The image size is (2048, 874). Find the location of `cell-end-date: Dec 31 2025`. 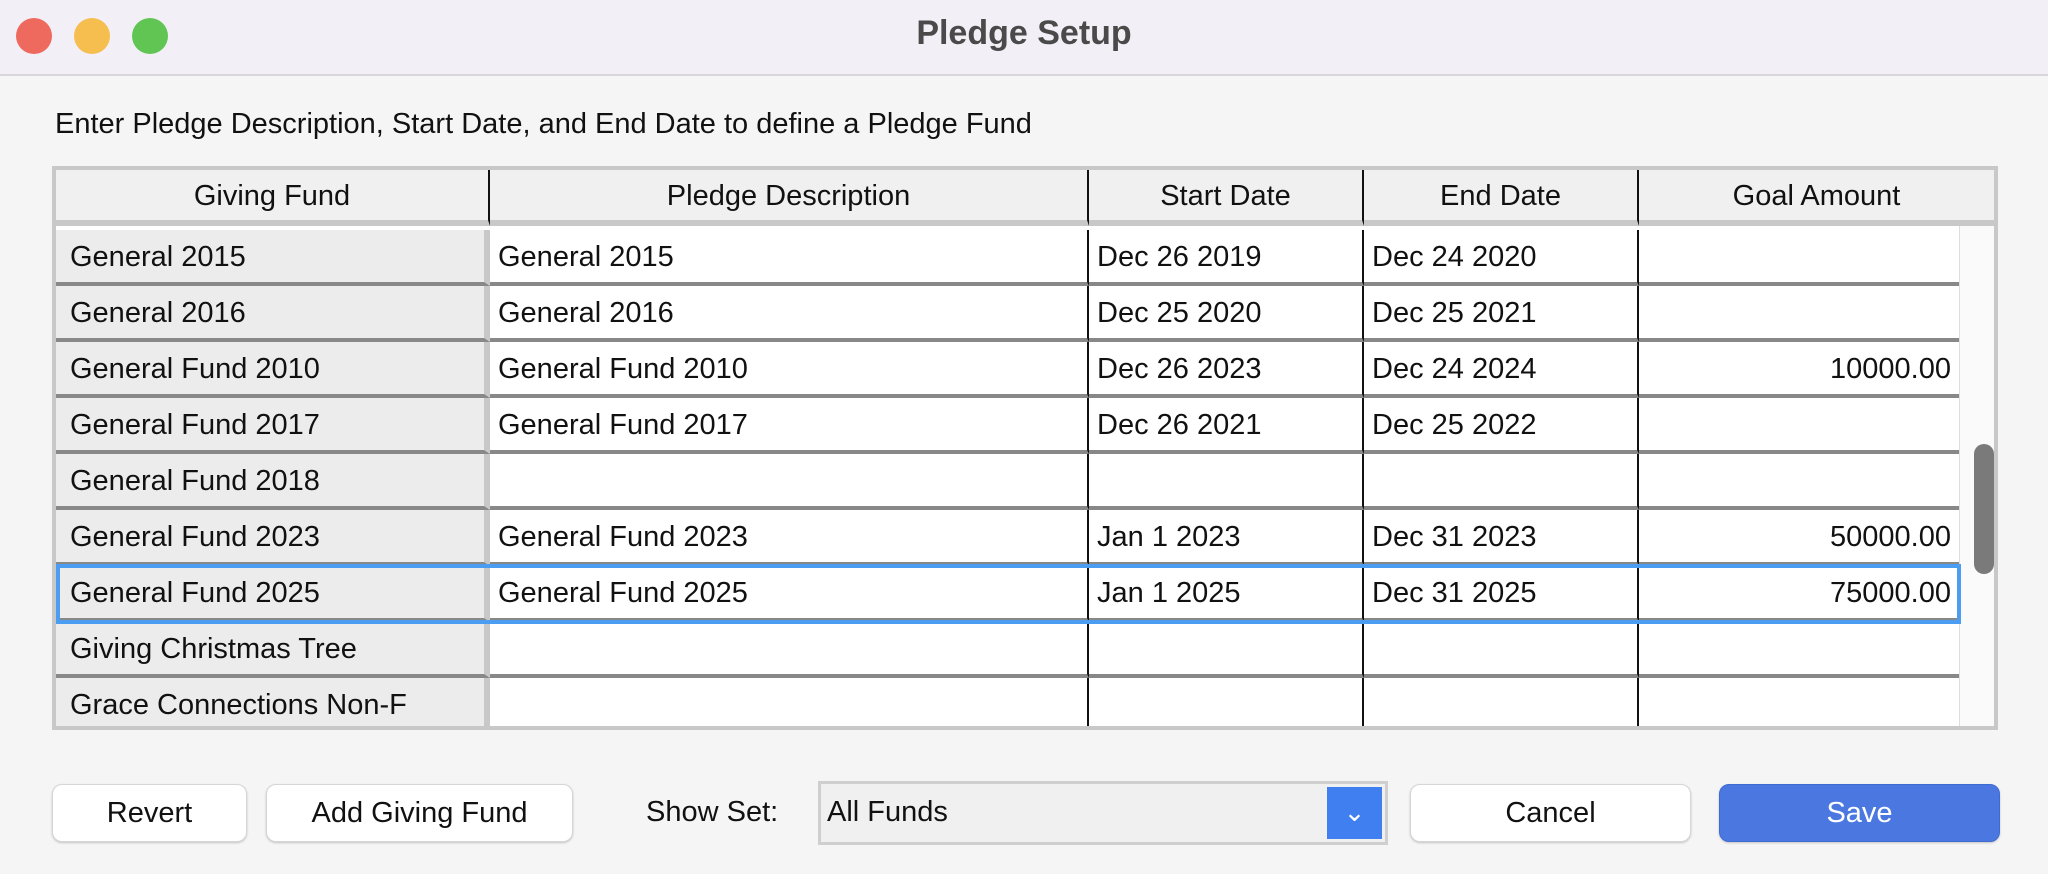

cell-end-date: Dec 31 2025 is located at coordinates (1501, 594).